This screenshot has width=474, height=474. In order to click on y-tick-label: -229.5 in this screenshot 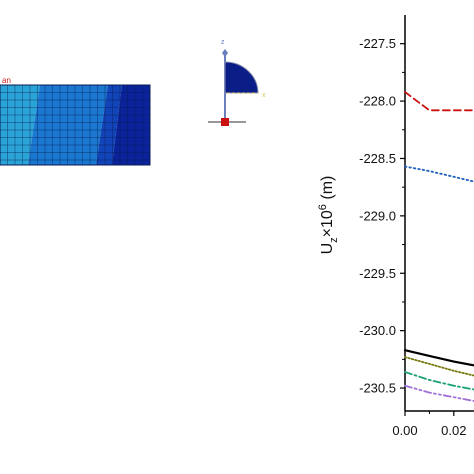, I will do `click(377, 273)`.